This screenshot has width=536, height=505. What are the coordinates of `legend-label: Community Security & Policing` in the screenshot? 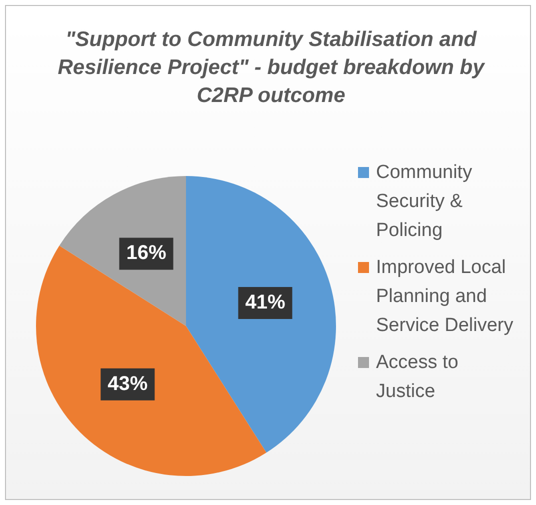 It's located at (424, 201).